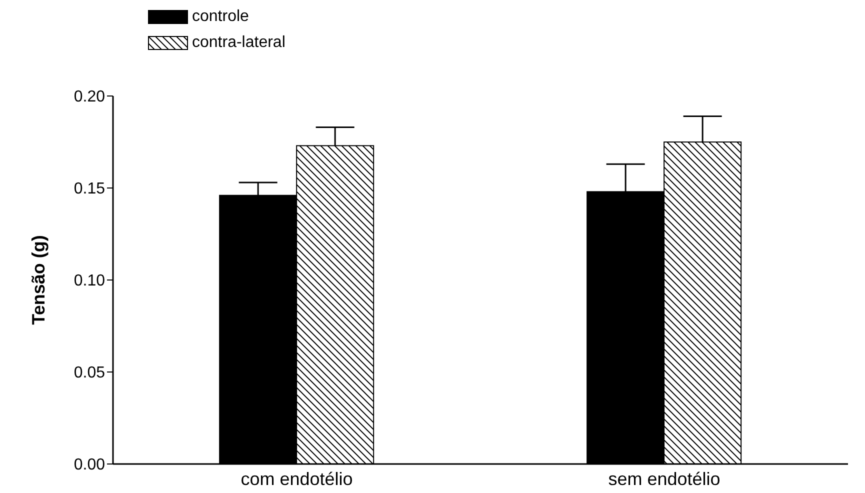  What do you see at coordinates (90, 189) in the screenshot?
I see `y-tick-label: 0.15` at bounding box center [90, 189].